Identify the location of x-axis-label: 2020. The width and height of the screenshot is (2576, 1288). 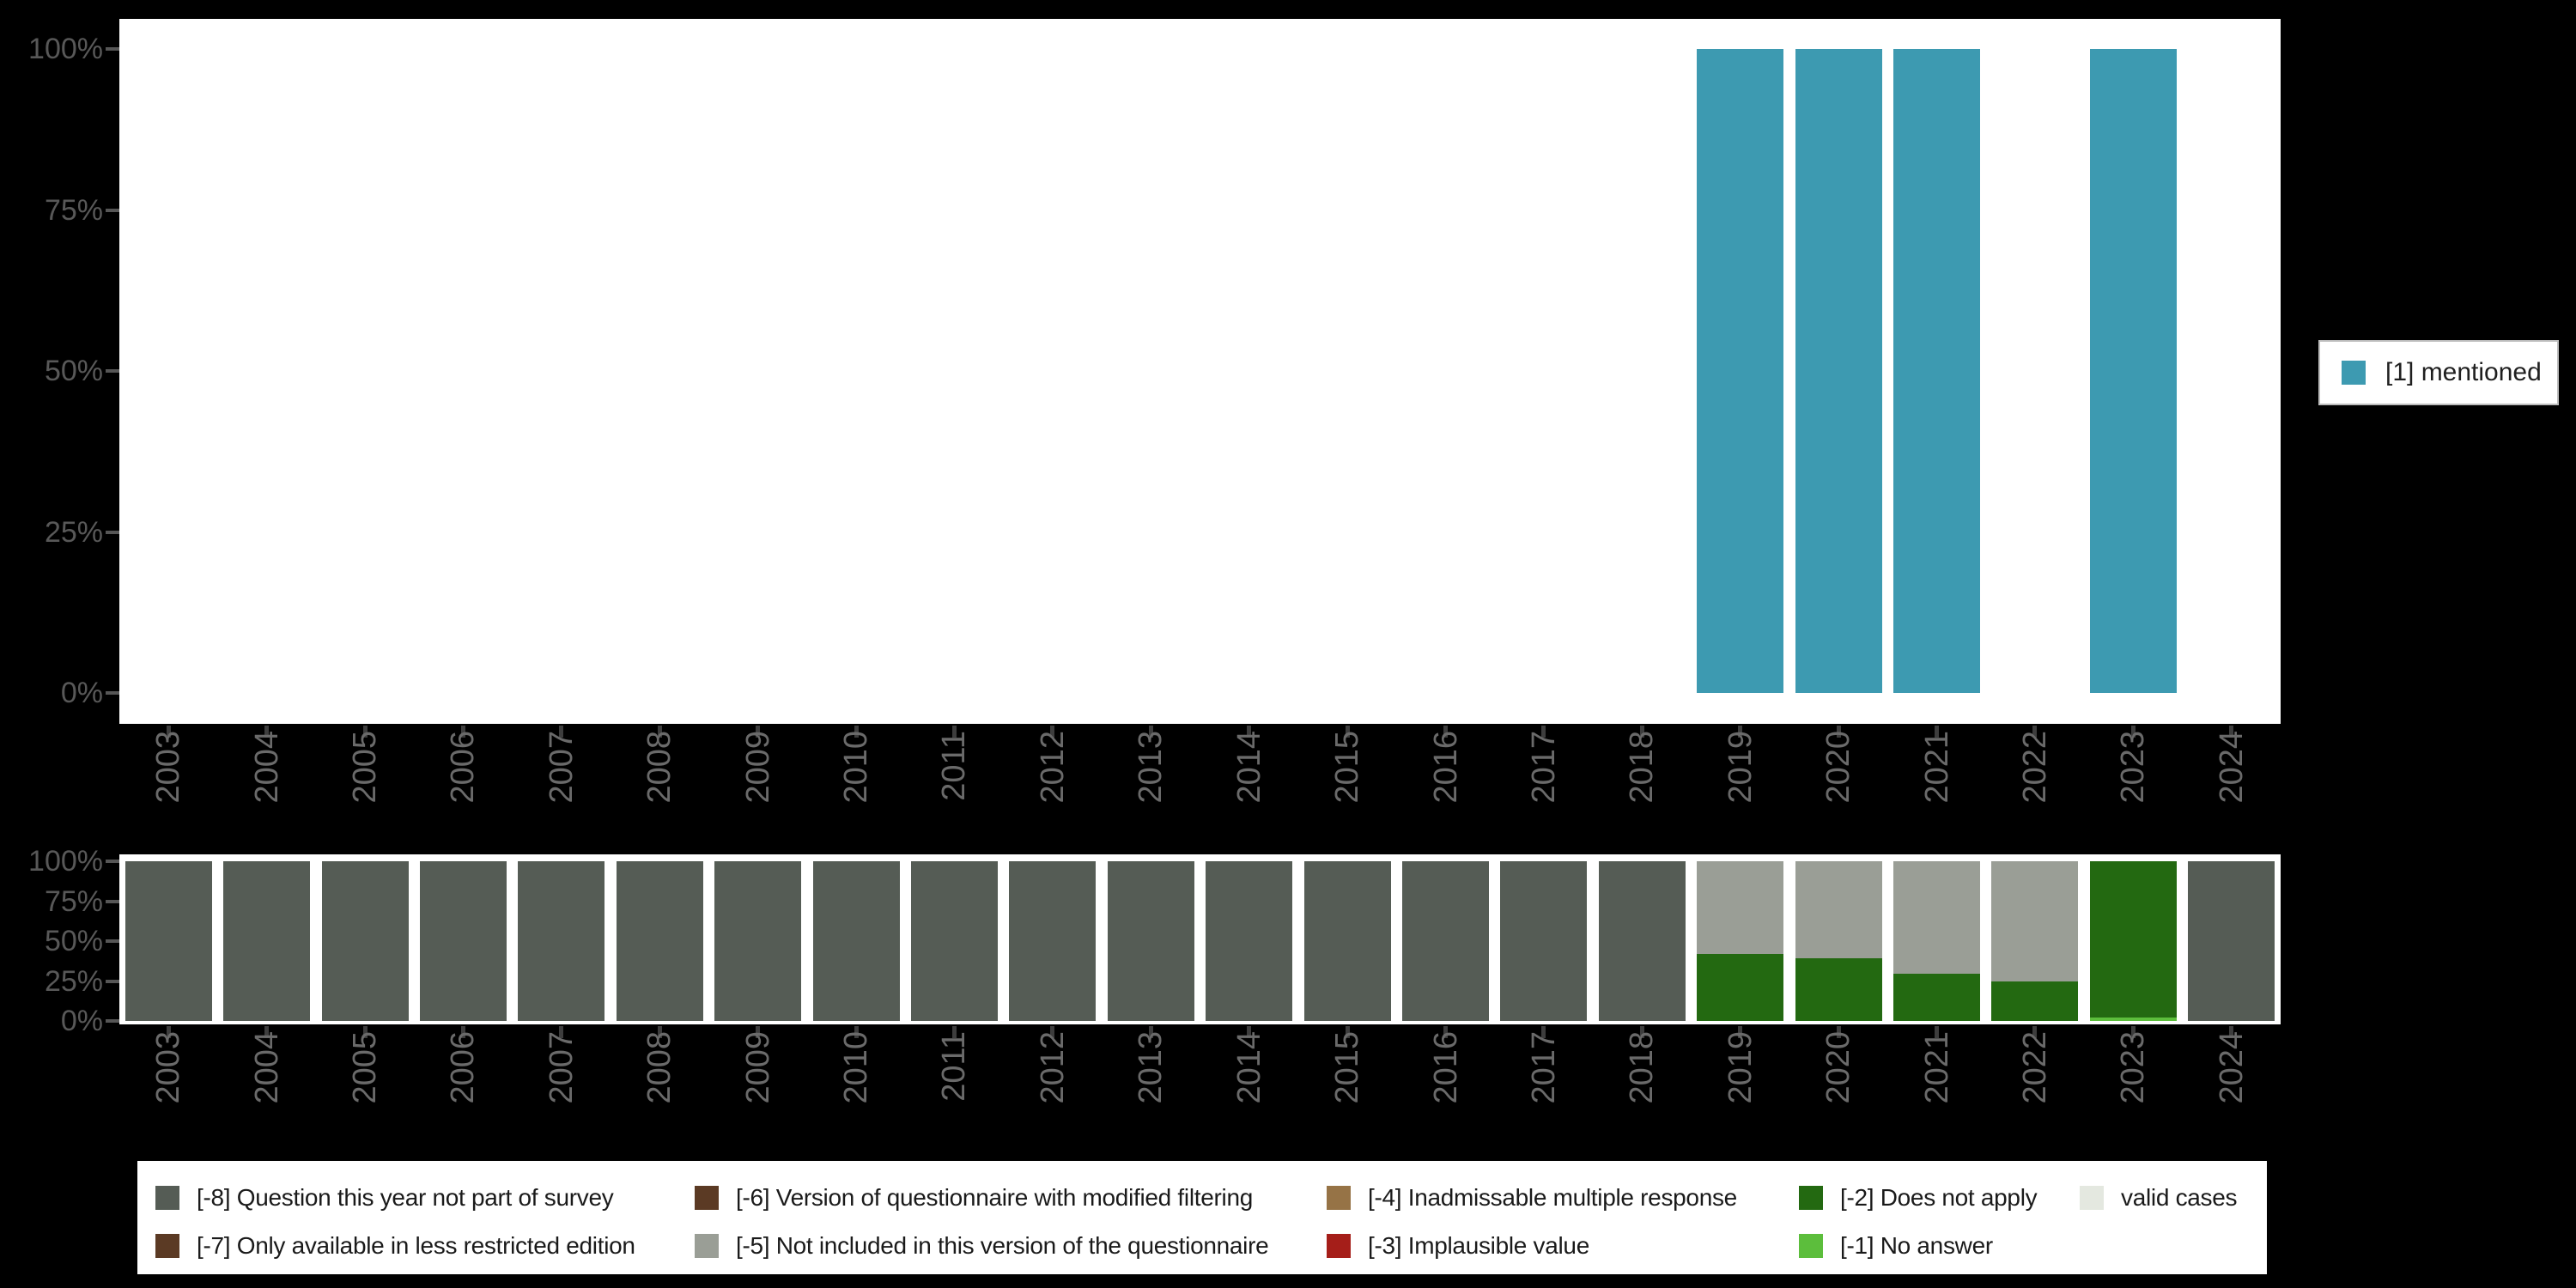
(1838, 1067).